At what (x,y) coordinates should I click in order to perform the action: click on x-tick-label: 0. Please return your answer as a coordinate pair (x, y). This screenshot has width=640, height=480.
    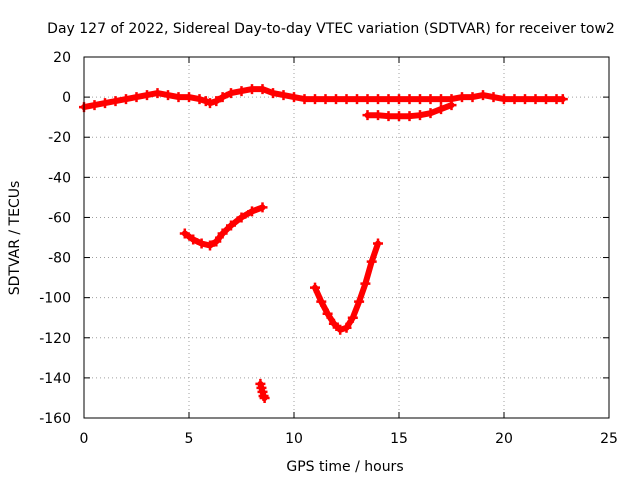
    Looking at the image, I should click on (84, 439).